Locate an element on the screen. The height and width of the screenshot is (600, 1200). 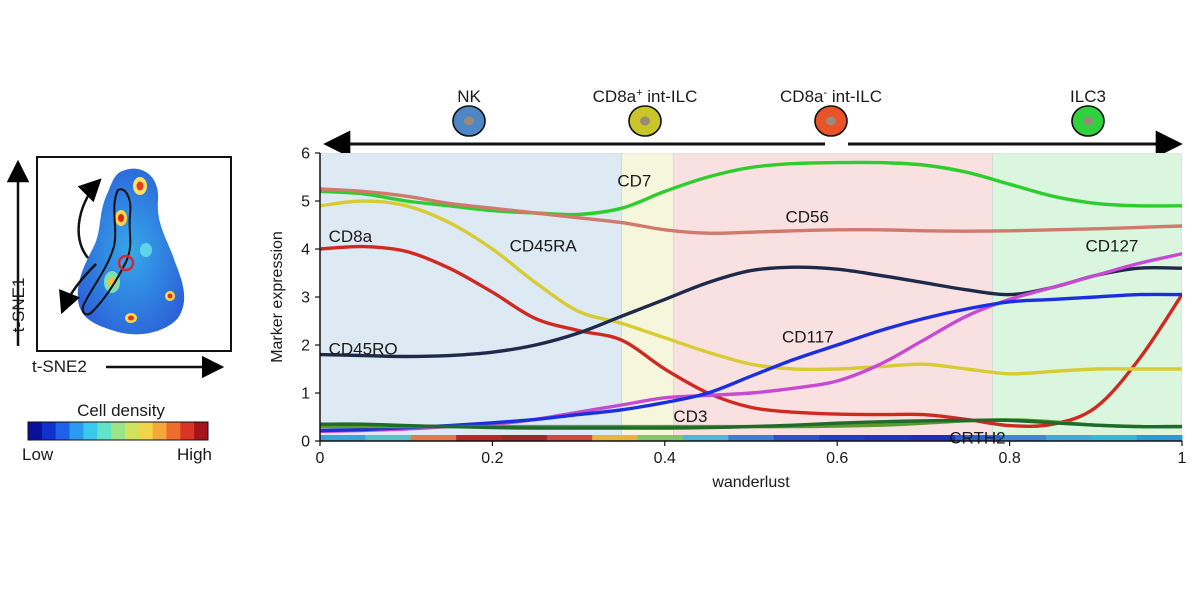
colorbar-low-label: Low is located at coordinates (38, 454).